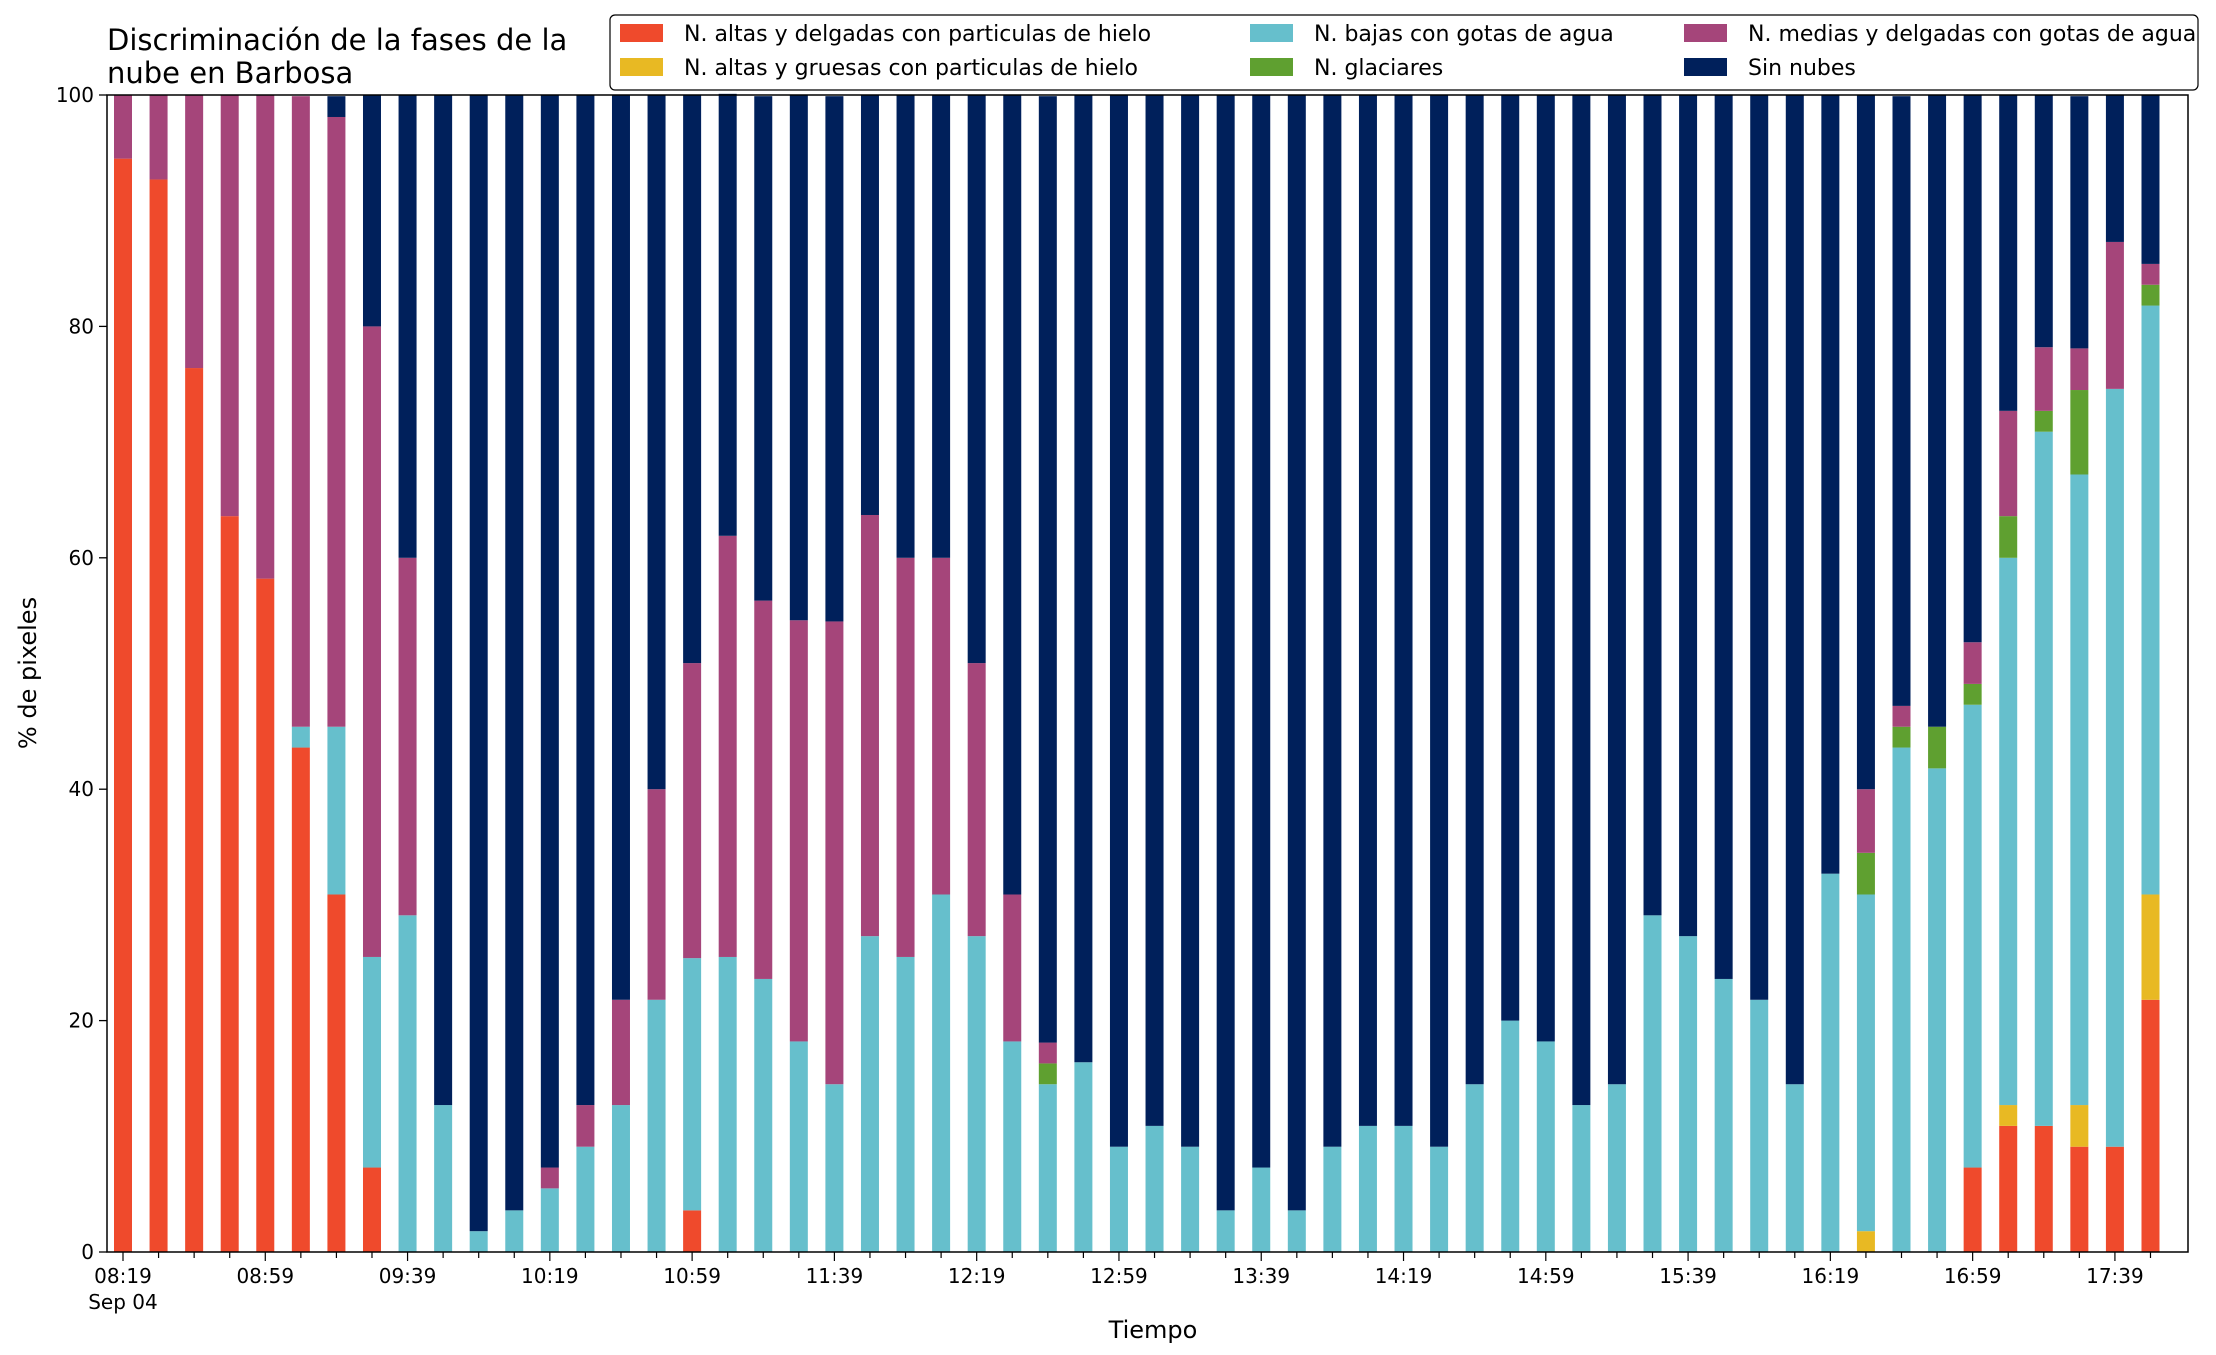 This screenshot has height=1355, width=2216. Describe the element at coordinates (87, 1252) in the screenshot. I see `y-tick-label: 0` at that location.